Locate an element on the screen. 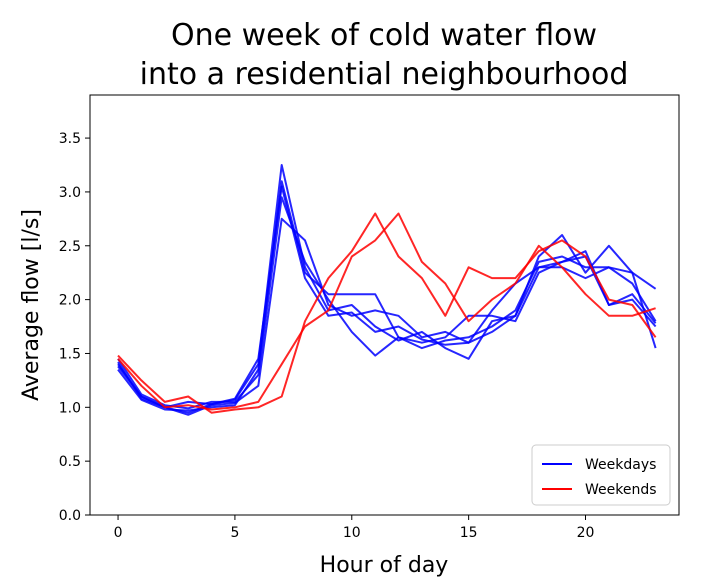 The image size is (702, 583). y-tick-label: 1.5 is located at coordinates (70, 354).